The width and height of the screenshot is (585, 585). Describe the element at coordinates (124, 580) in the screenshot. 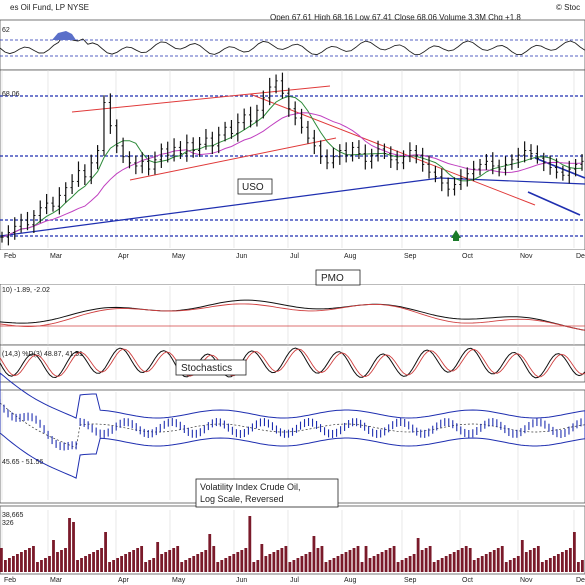

I see `month-tick-label: Apr` at that location.